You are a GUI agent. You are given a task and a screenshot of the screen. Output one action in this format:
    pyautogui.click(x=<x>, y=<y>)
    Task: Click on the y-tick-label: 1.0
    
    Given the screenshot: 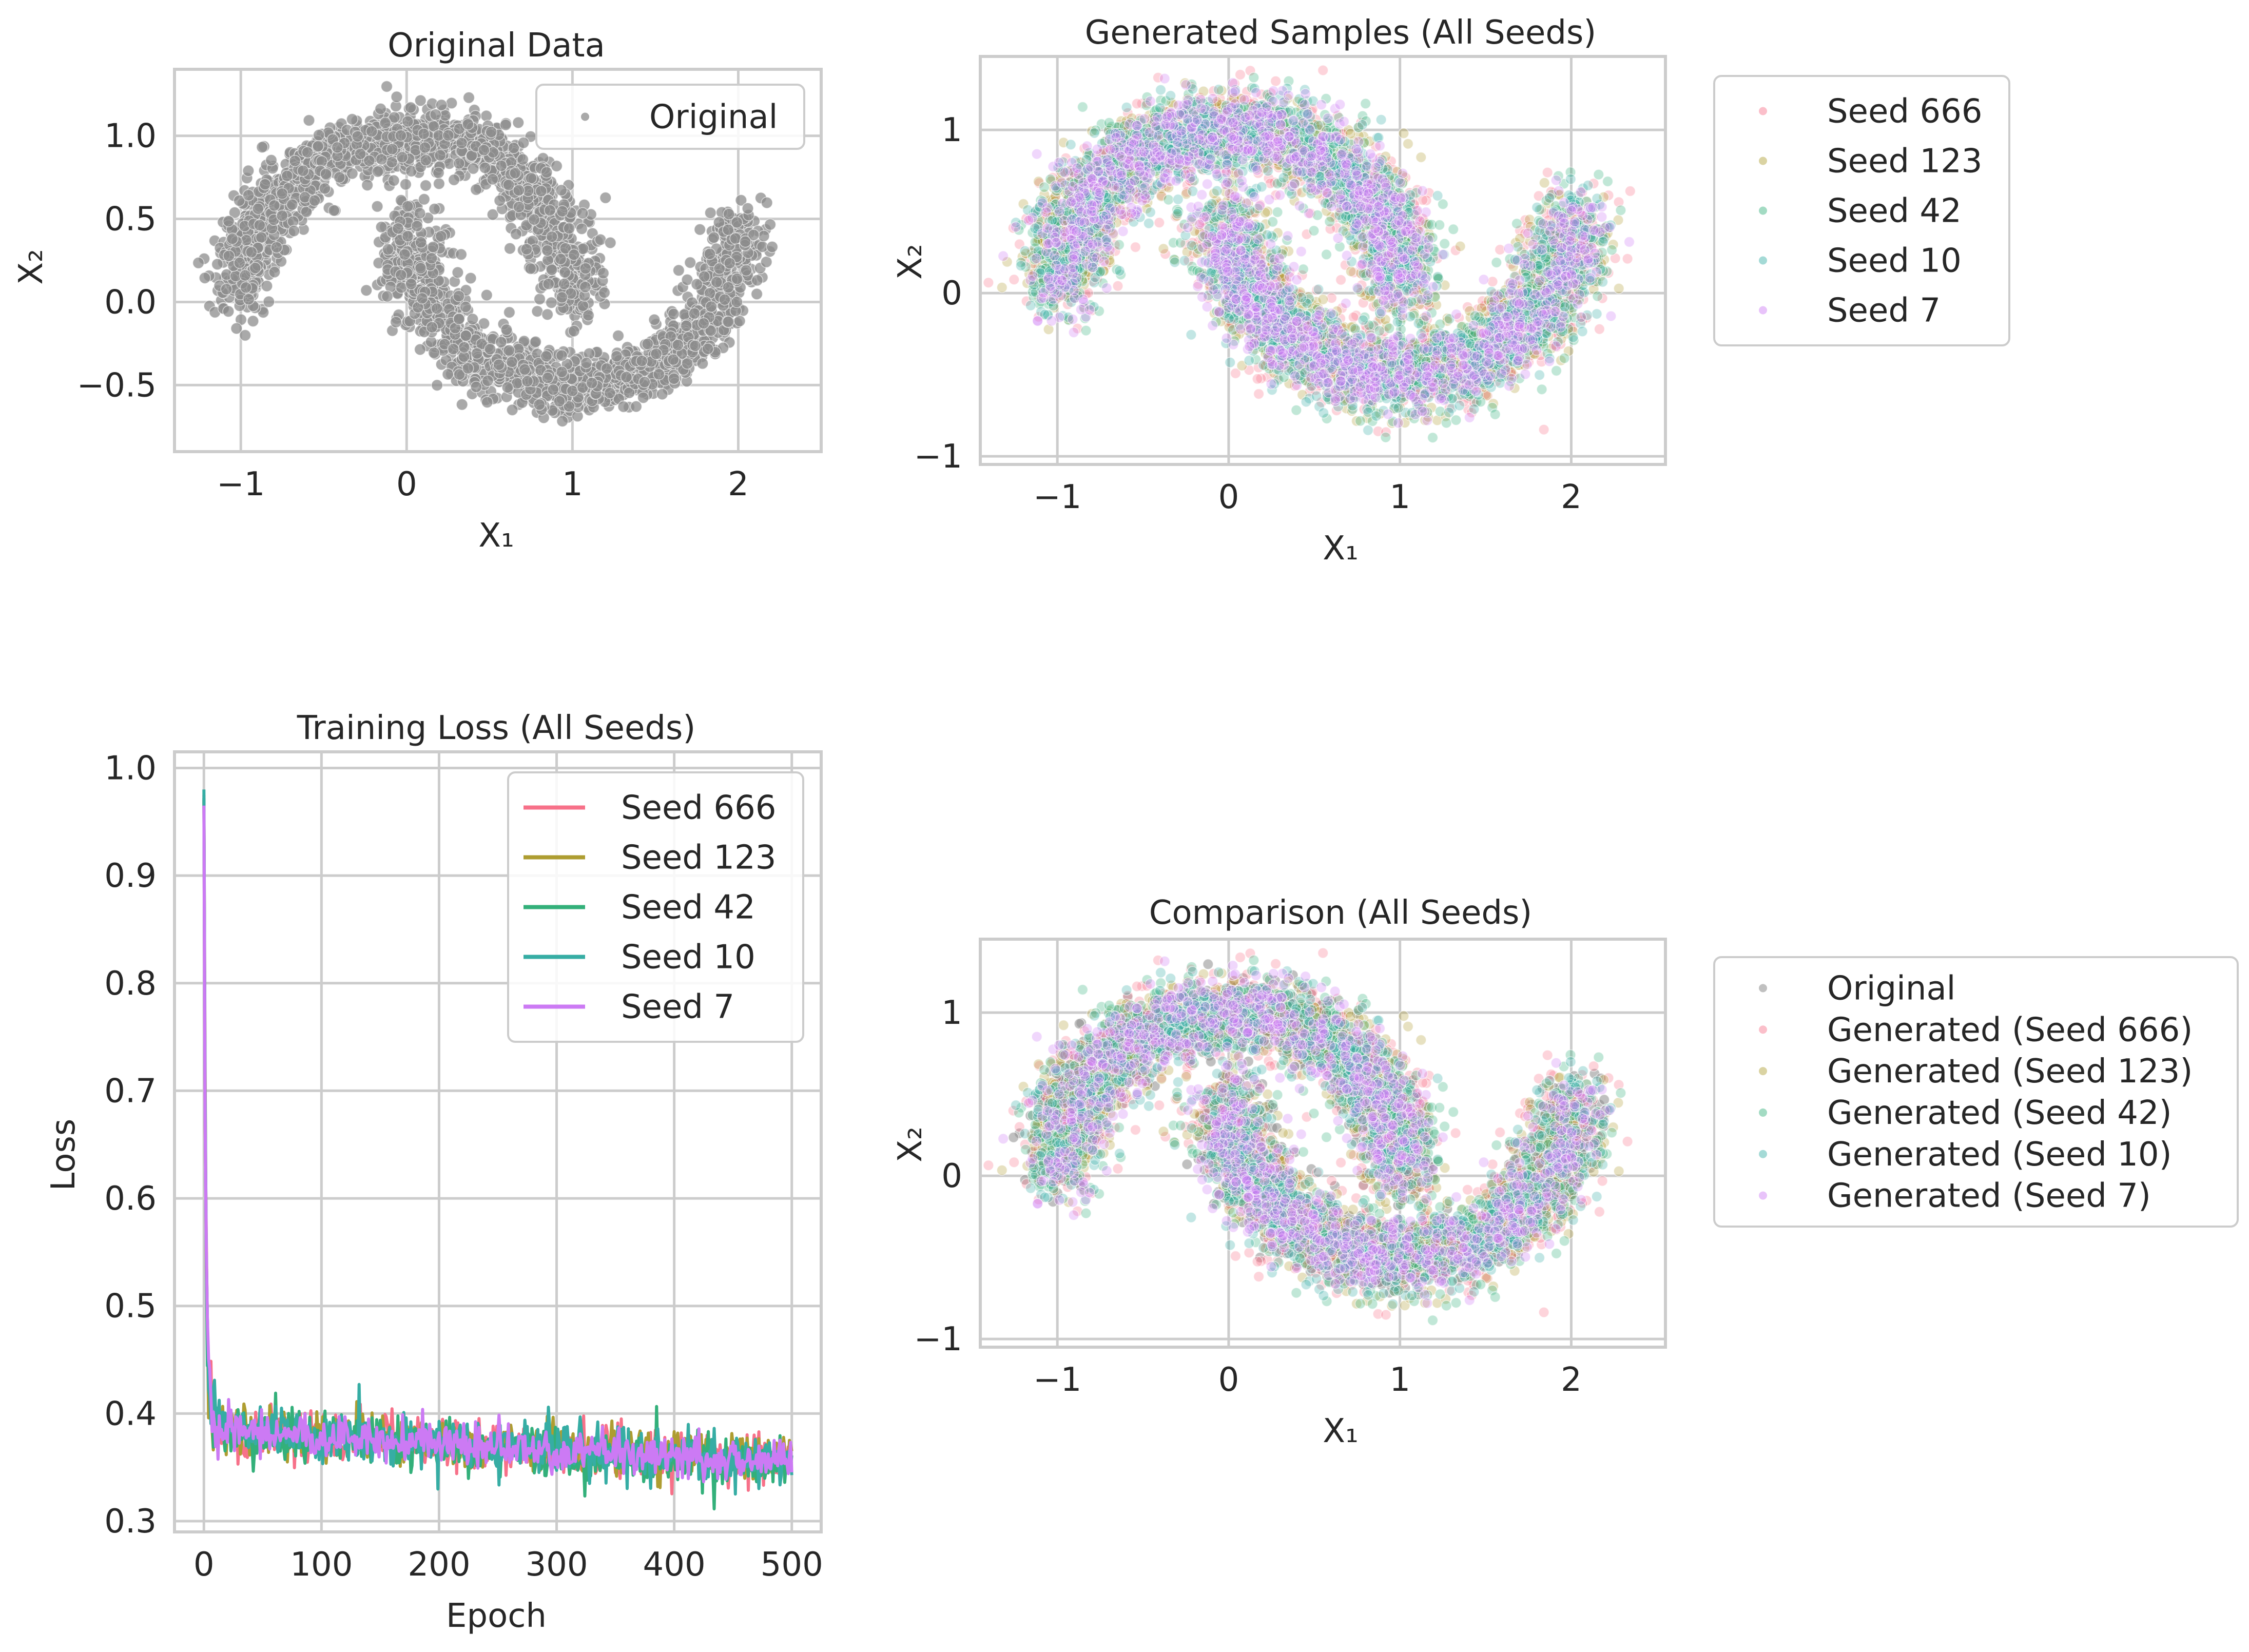 What is the action you would take?
    pyautogui.click(x=130, y=137)
    